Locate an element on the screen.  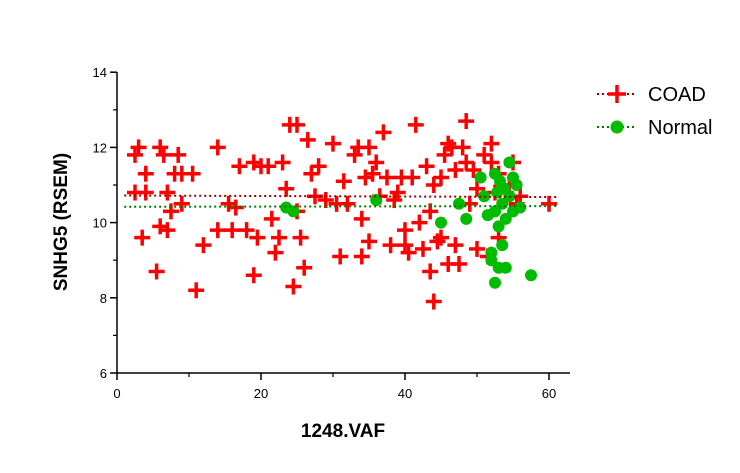
x-tick-label: 0 is located at coordinates (116, 393).